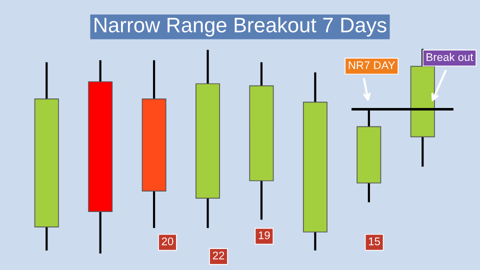 This screenshot has width=480, height=270. What do you see at coordinates (372, 65) in the screenshot?
I see `annotation: NR7 DAY` at bounding box center [372, 65].